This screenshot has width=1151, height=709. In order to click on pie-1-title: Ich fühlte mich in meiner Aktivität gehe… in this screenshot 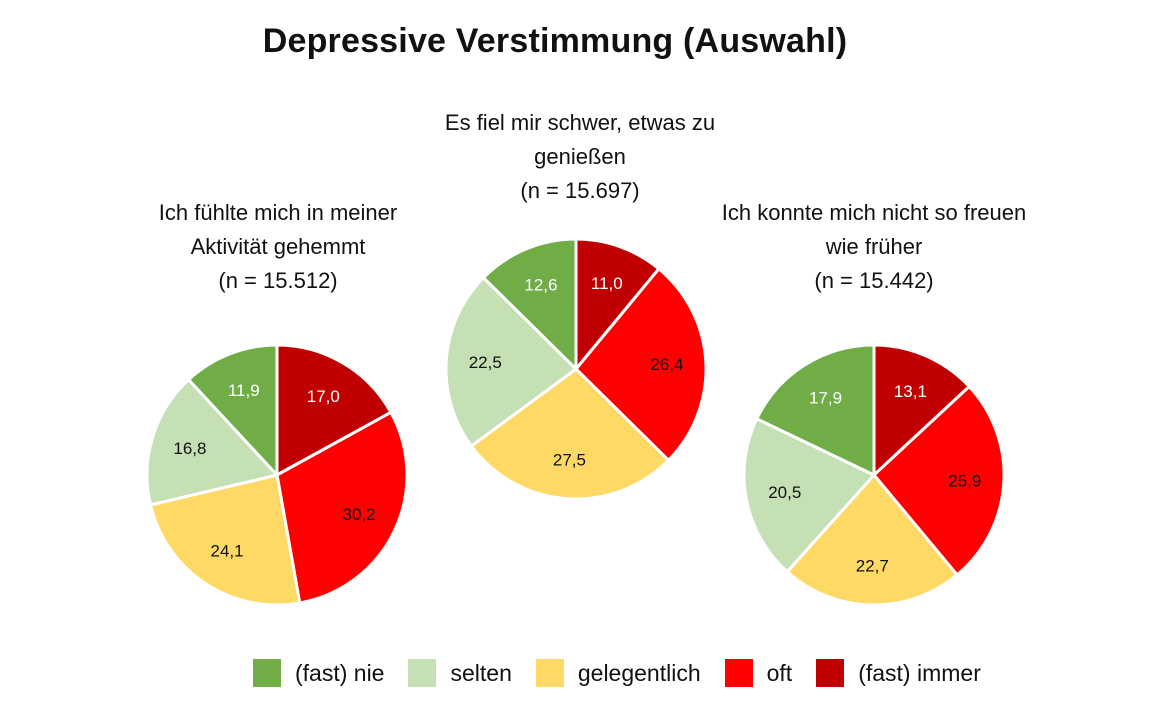, I will do `click(278, 247)`.